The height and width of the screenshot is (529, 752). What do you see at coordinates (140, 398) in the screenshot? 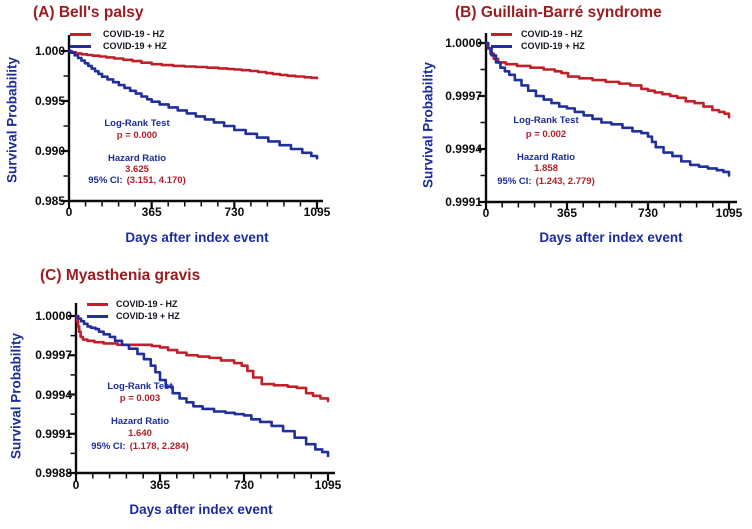
I see `panel-c-p-value: p = 0.003` at bounding box center [140, 398].